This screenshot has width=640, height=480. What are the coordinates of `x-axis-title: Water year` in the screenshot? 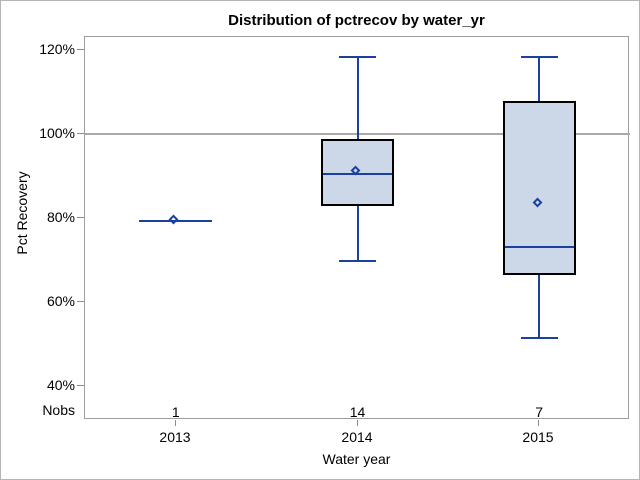 It's located at (356, 459).